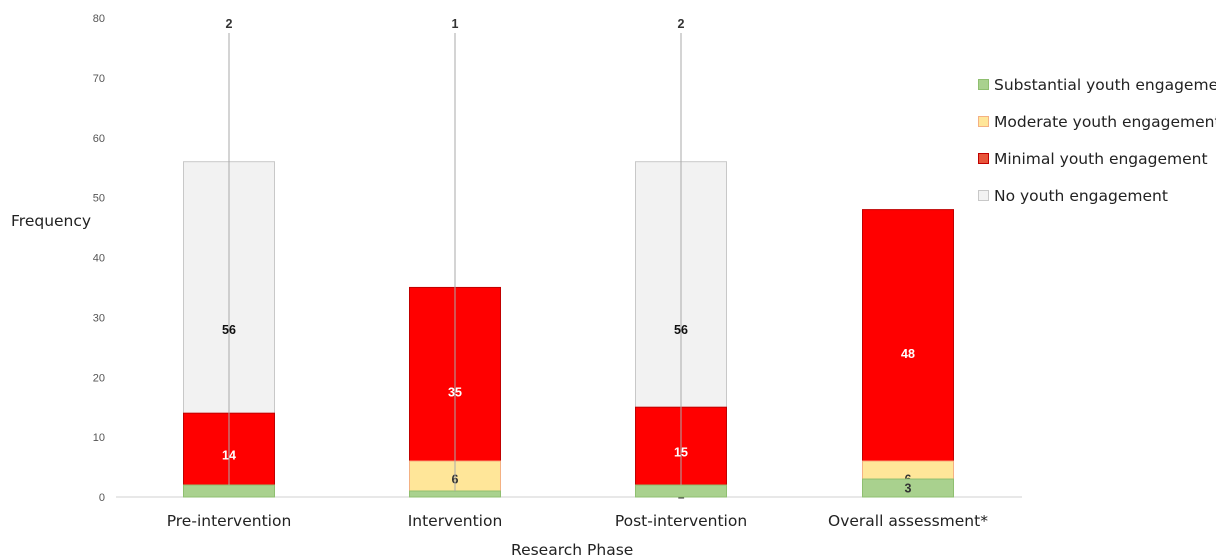 This screenshot has width=1216, height=559. I want to click on legend-label-none: No youth engagement, so click(1081, 195).